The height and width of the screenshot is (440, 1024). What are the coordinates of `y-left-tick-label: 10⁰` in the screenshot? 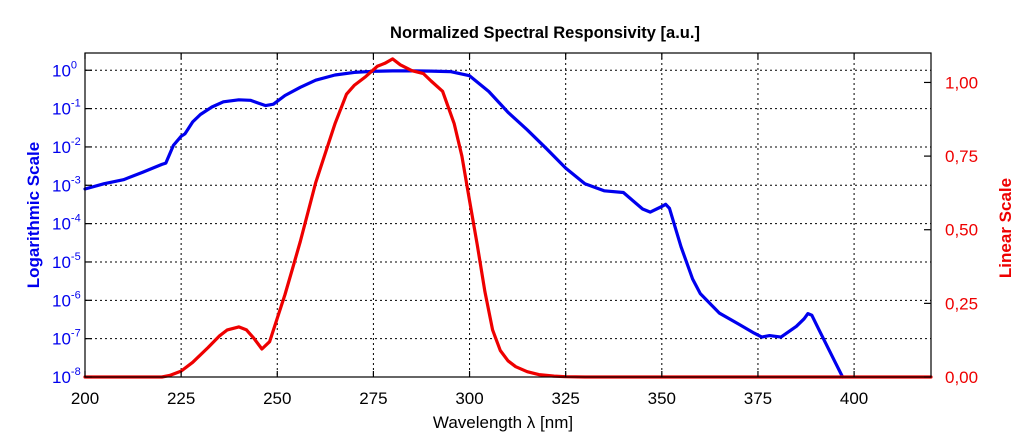 It's located at (64, 69).